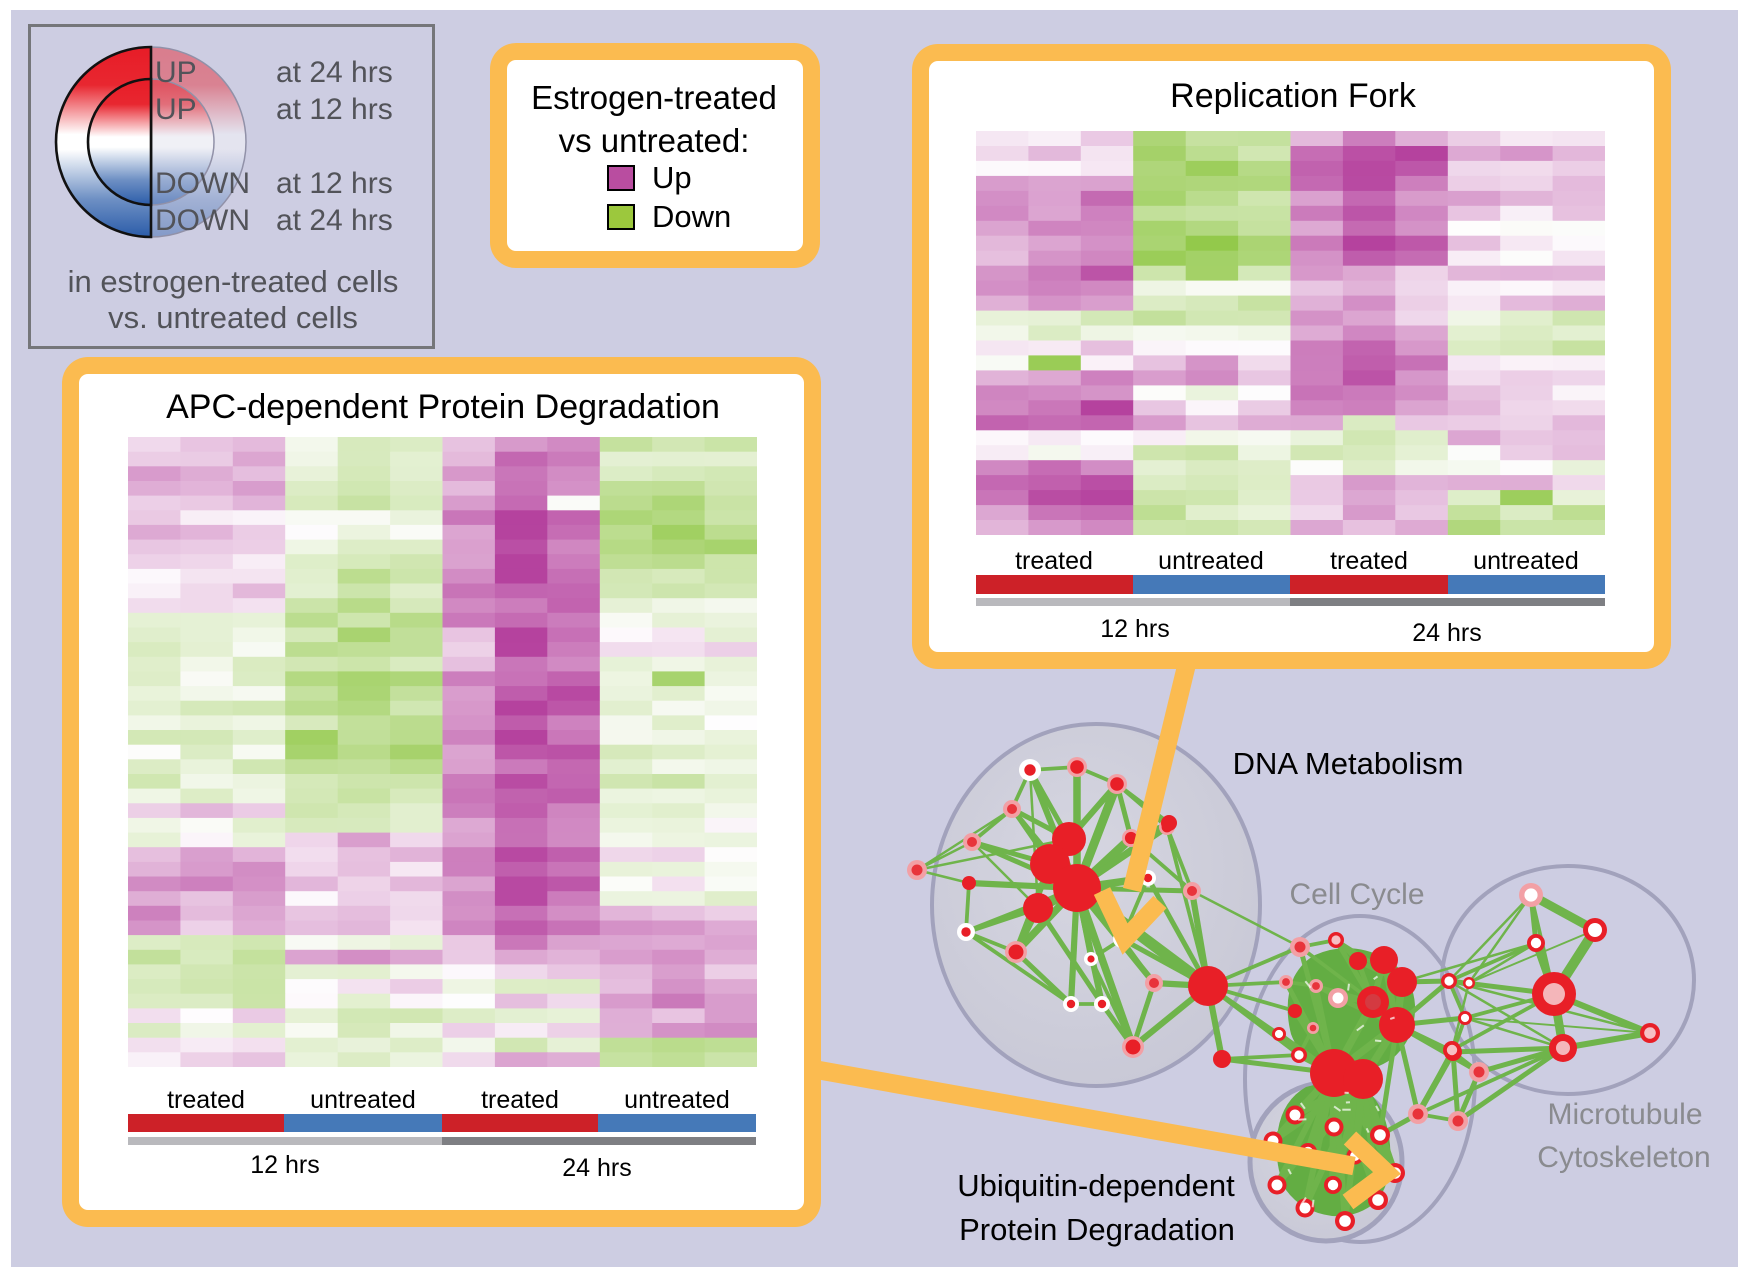 The height and width of the screenshot is (1279, 1750). Describe the element at coordinates (1293, 96) in the screenshot. I see `svg-text: Replication Fork` at that location.